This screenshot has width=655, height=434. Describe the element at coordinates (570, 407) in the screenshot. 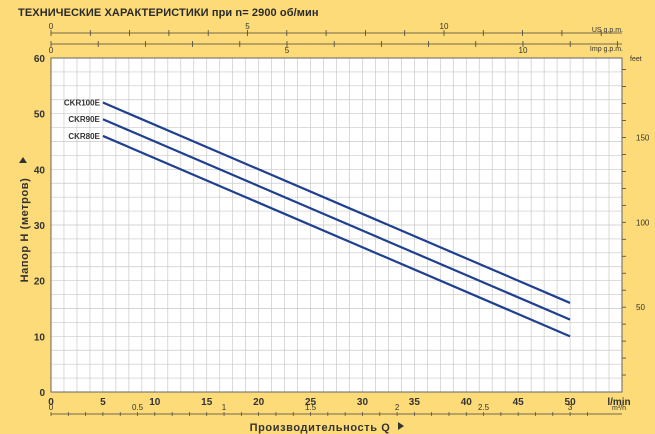

I see `m3h-tick-label: 3` at that location.